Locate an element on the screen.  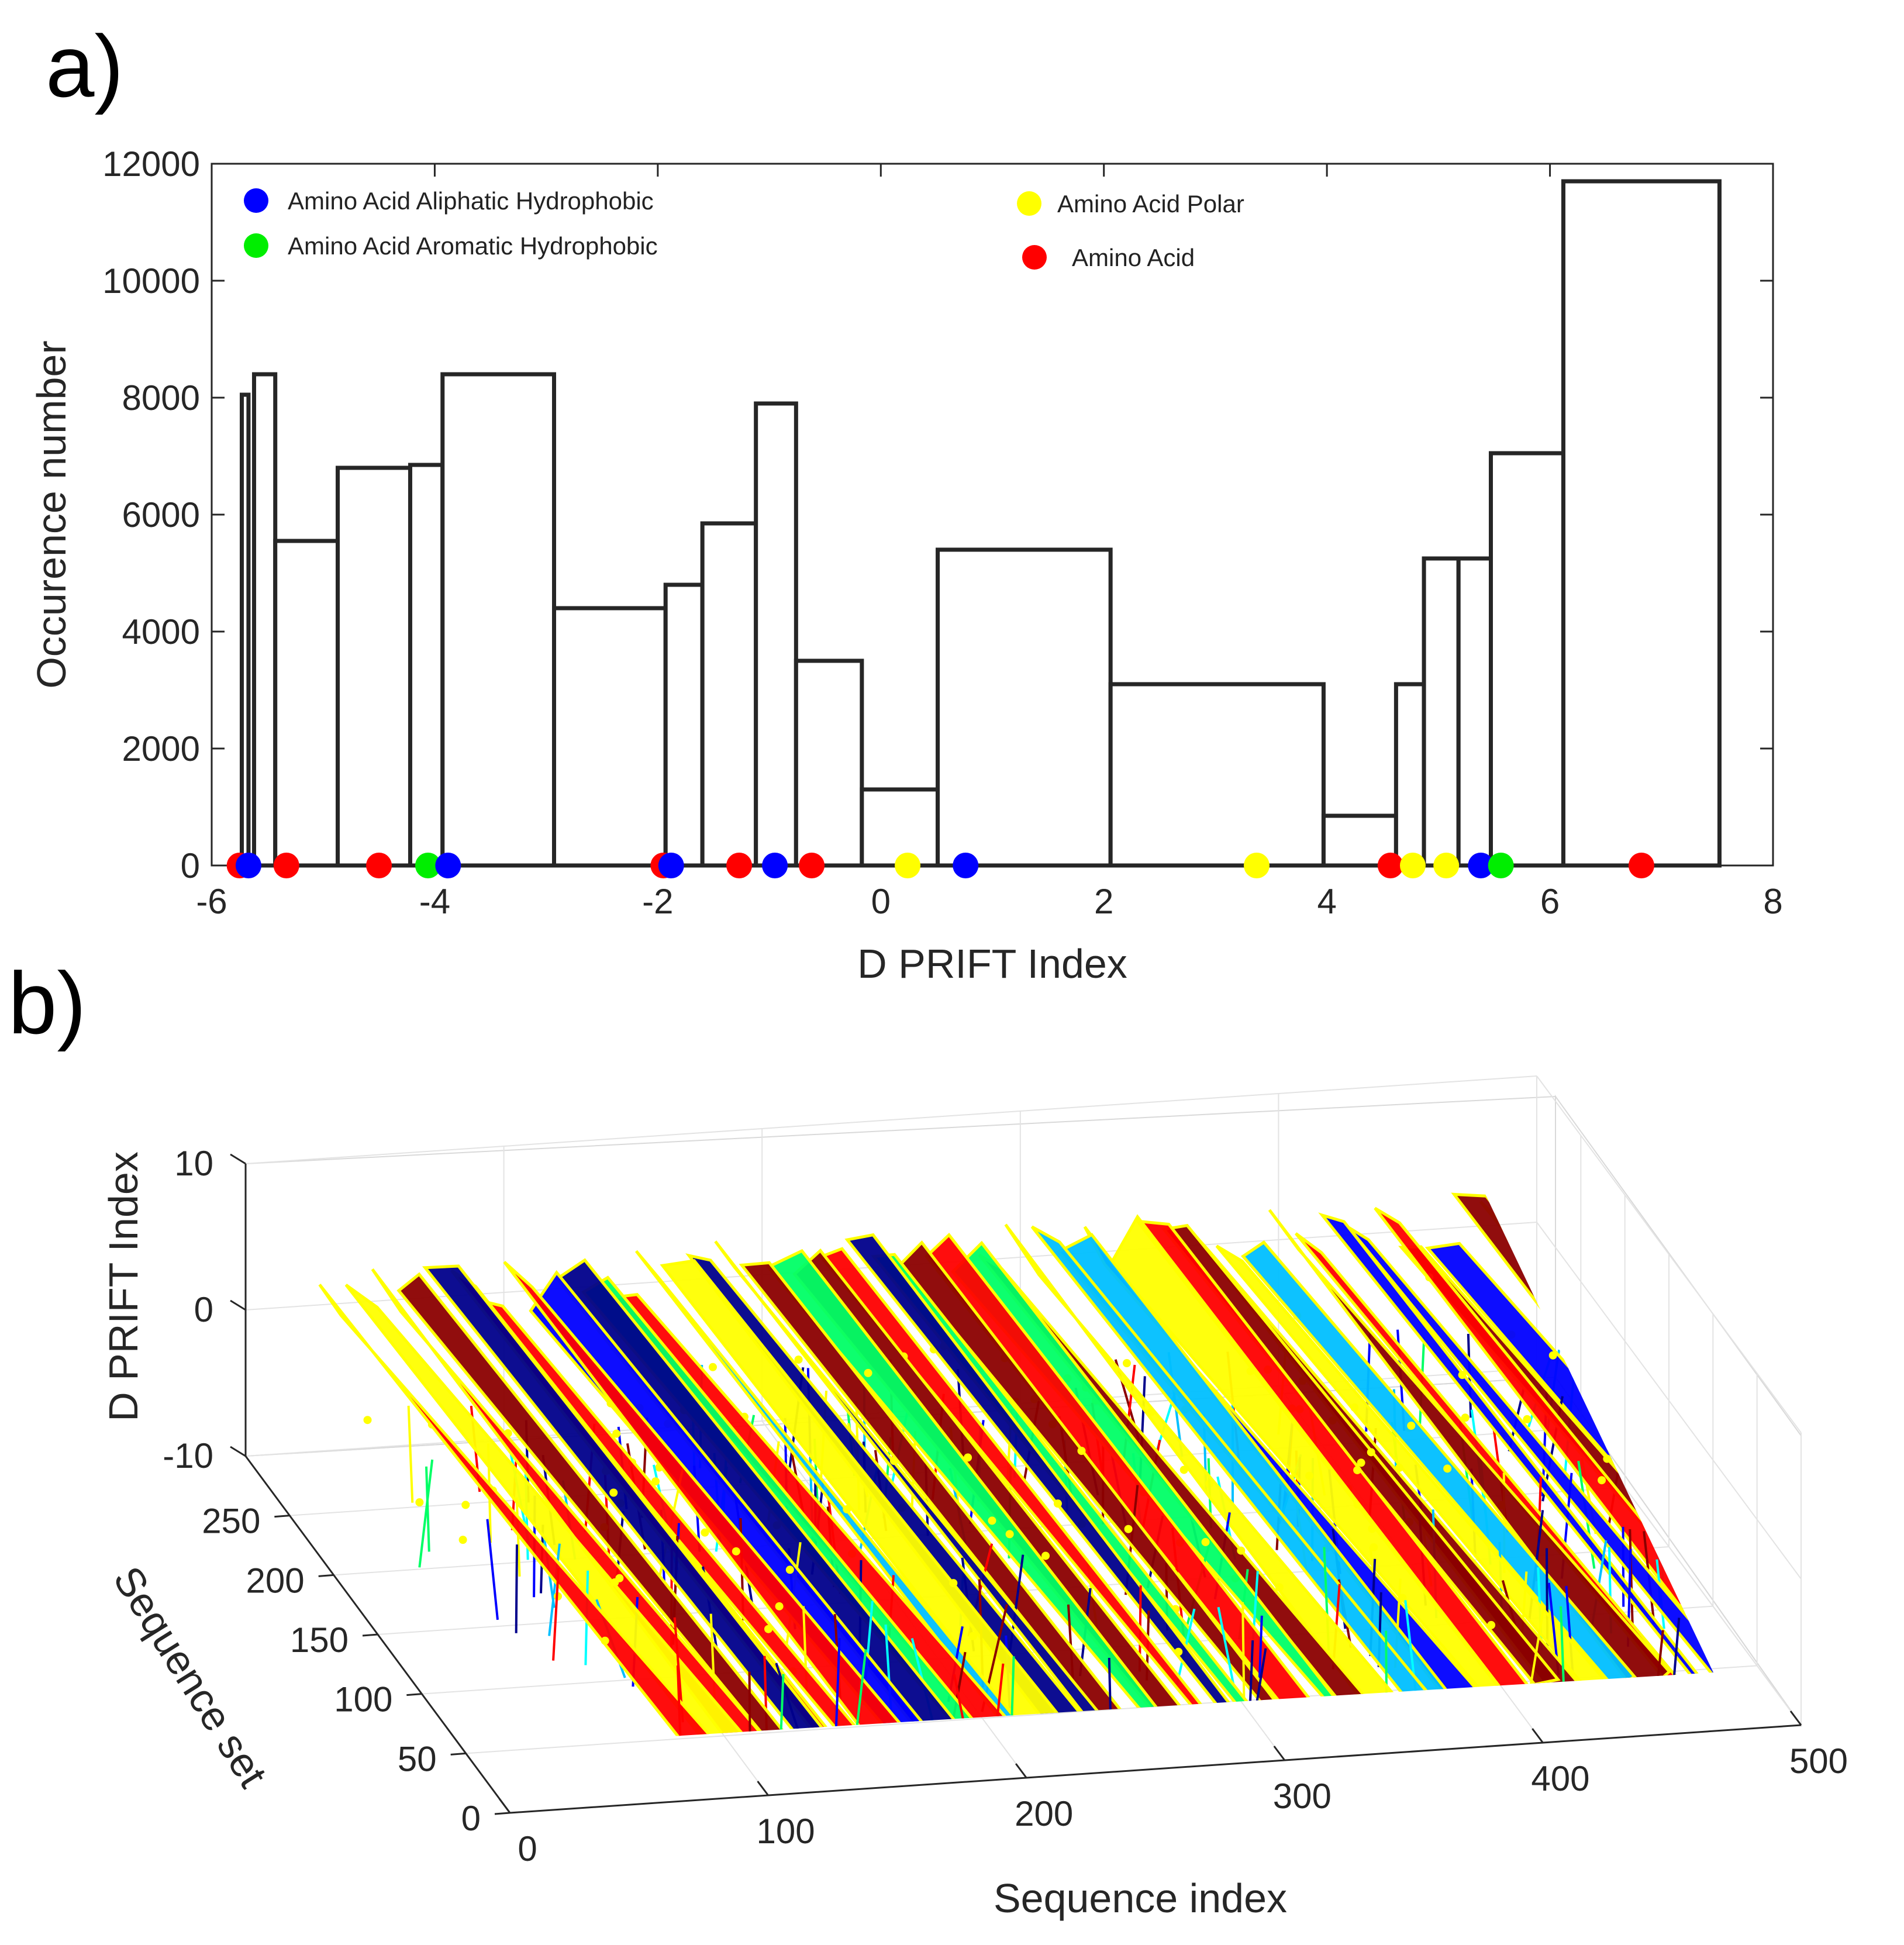
y-tick-label-b: 0 is located at coordinates (471, 1818).